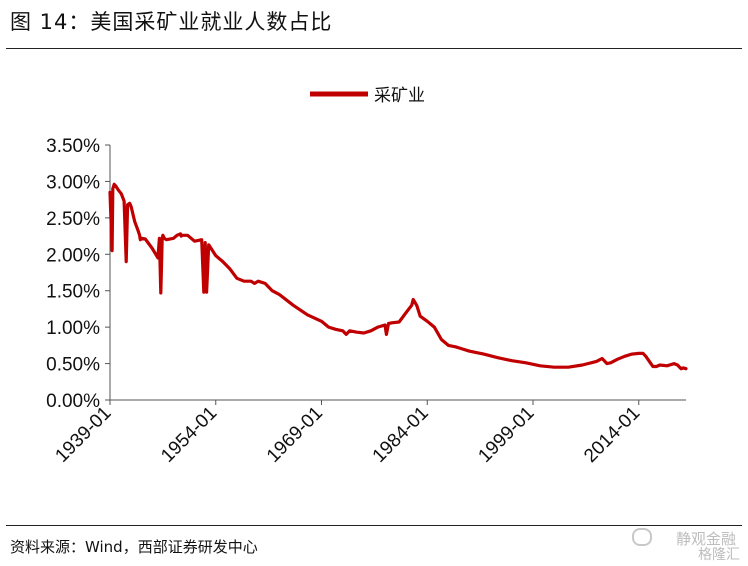  Describe the element at coordinates (83, 435) in the screenshot. I see `x-tick-label: 1939-01` at that location.